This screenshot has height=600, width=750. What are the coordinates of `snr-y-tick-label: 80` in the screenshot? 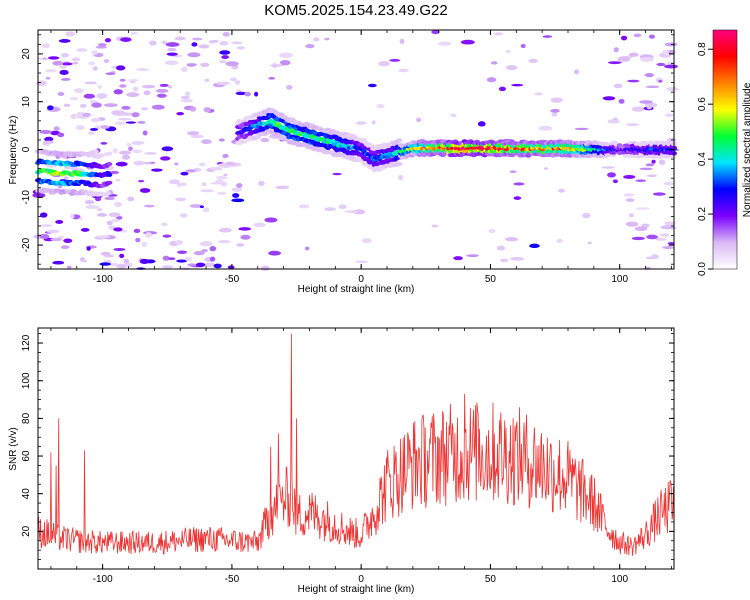 It's located at (26, 418).